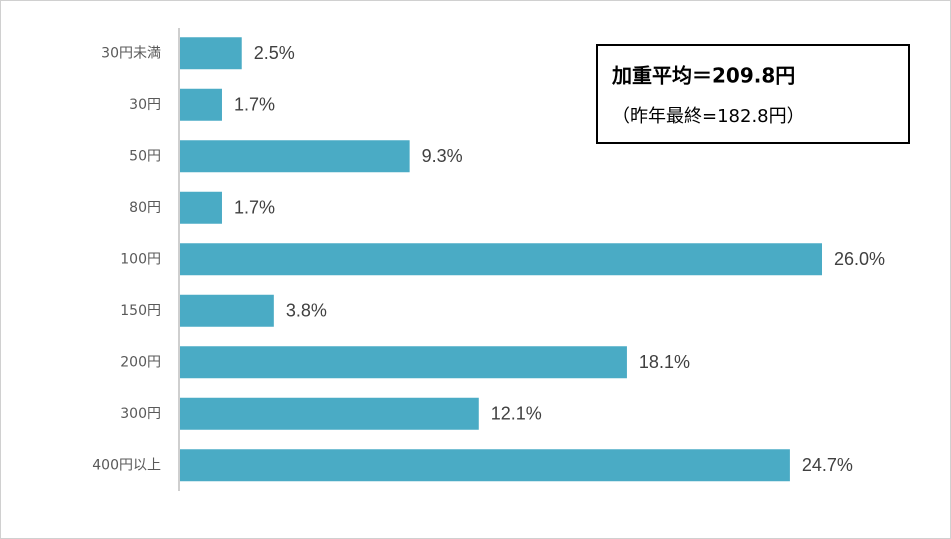 This screenshot has width=951, height=539. What do you see at coordinates (442, 156) in the screenshot?
I see `data-label: 9.3%` at bounding box center [442, 156].